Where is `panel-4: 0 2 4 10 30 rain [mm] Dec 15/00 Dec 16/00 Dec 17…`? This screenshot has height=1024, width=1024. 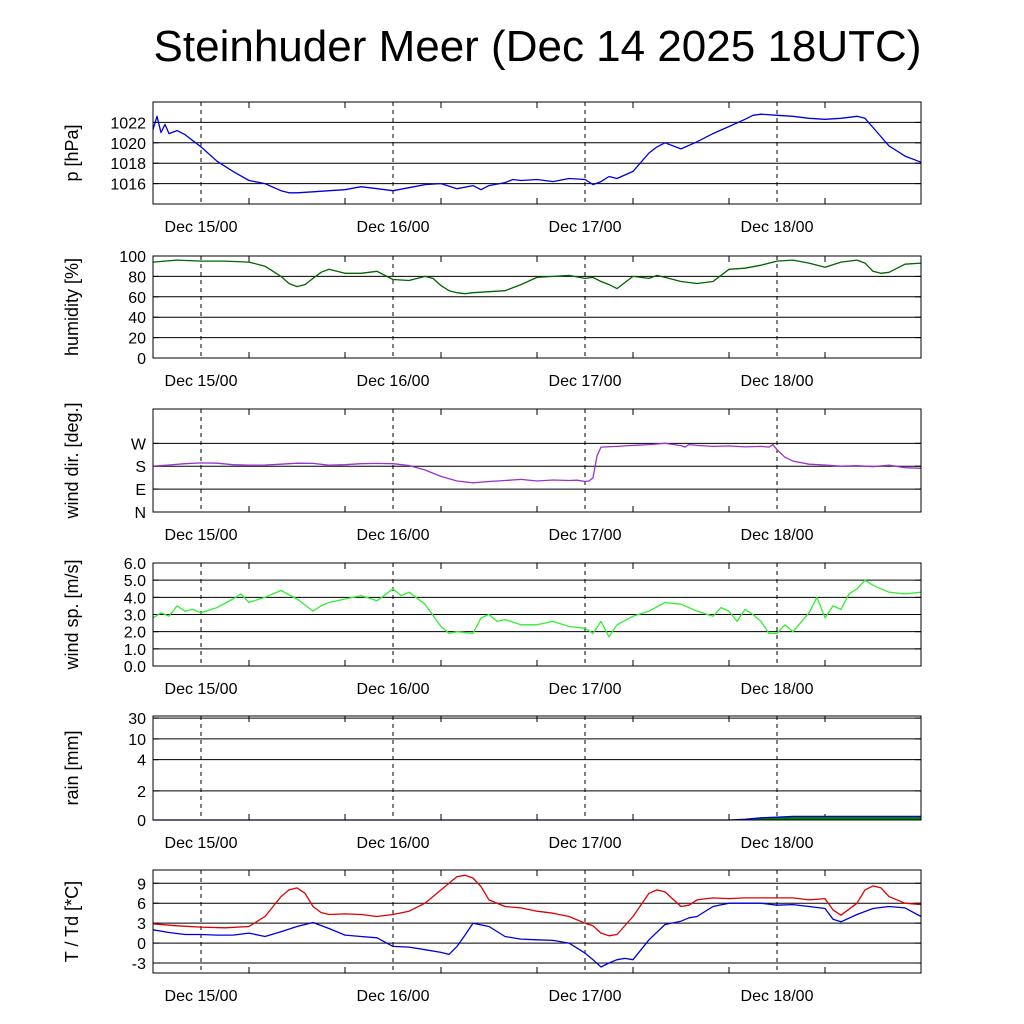 panel-4: 0 2 4 10 30 rain [mm] Dec 15/00 Dec 16/00 Dec 17… is located at coordinates (492, 781).